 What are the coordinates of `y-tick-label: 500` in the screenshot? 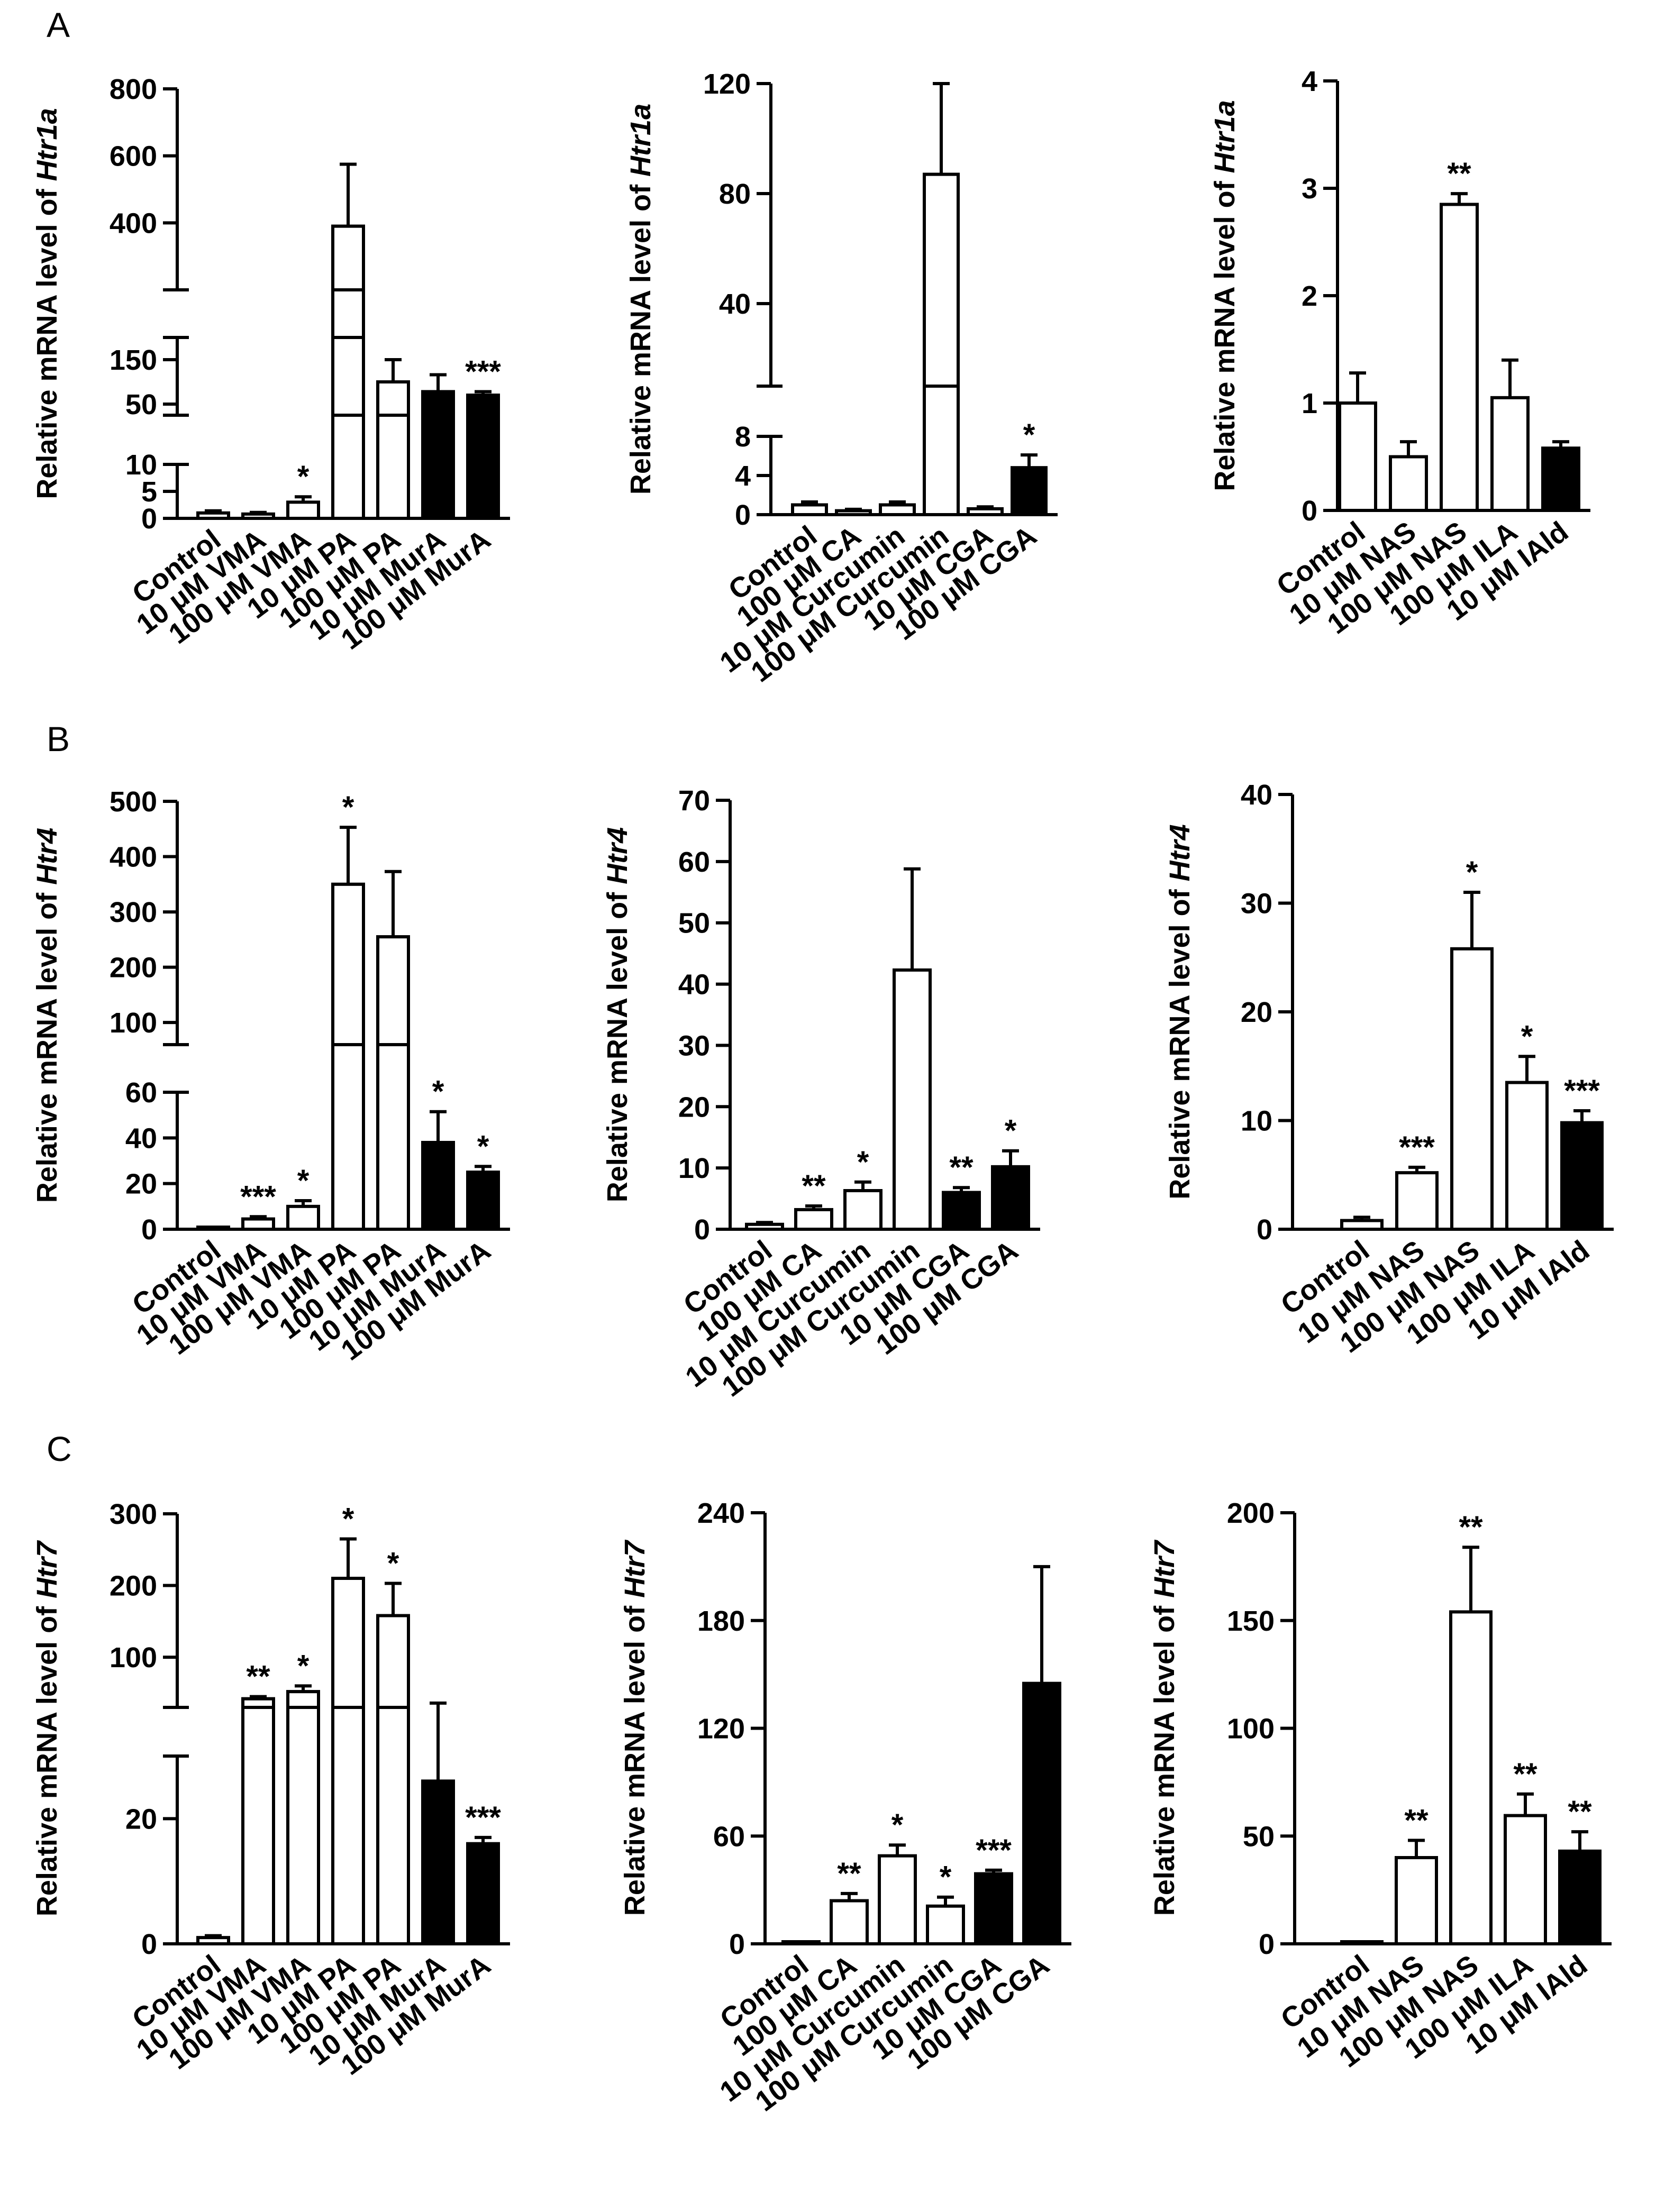 It's located at (133, 802).